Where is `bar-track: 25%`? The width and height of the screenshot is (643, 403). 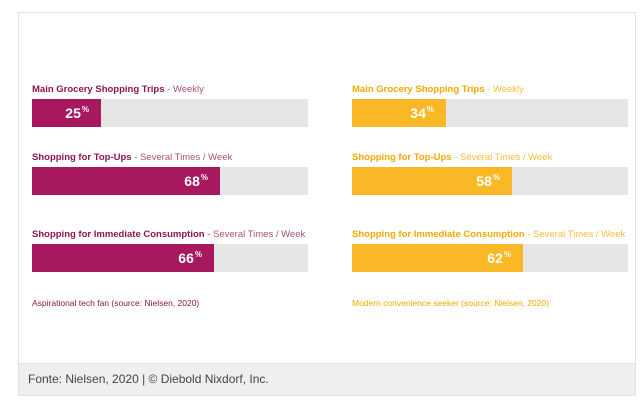 bar-track: 25% is located at coordinates (170, 113).